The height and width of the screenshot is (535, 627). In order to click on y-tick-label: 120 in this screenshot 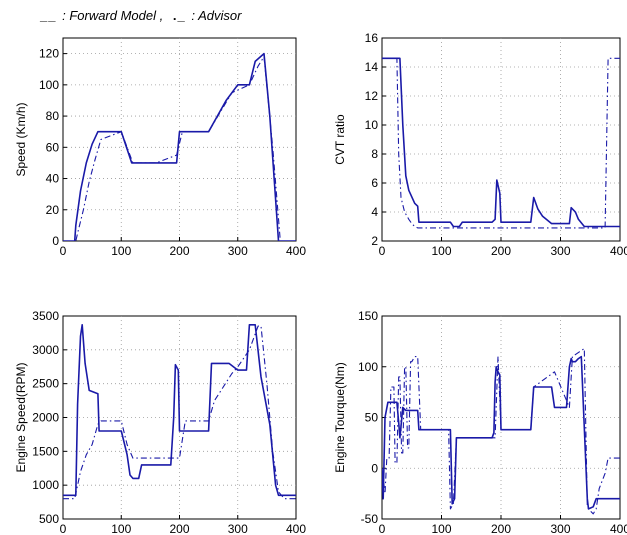, I will do `click(49, 54)`.